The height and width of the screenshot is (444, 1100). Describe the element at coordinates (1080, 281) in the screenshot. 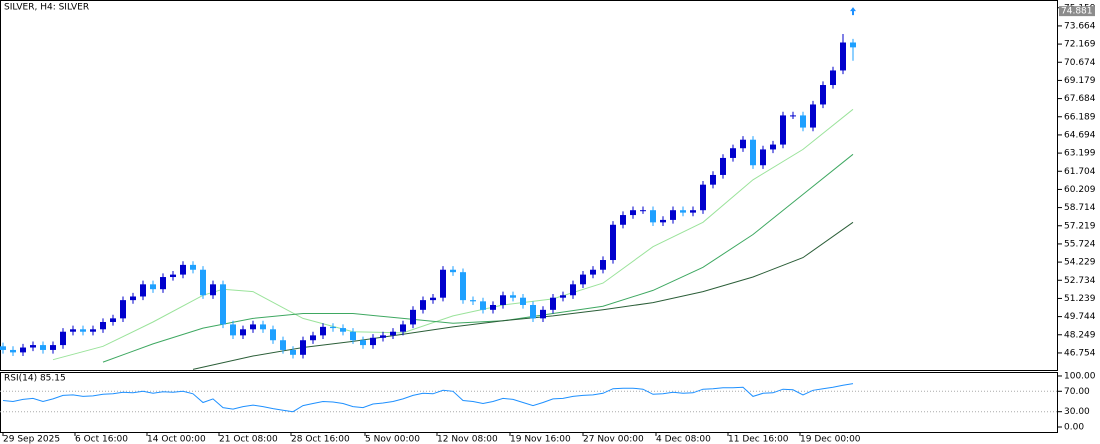

I see `y-tick-label: 52.734` at that location.